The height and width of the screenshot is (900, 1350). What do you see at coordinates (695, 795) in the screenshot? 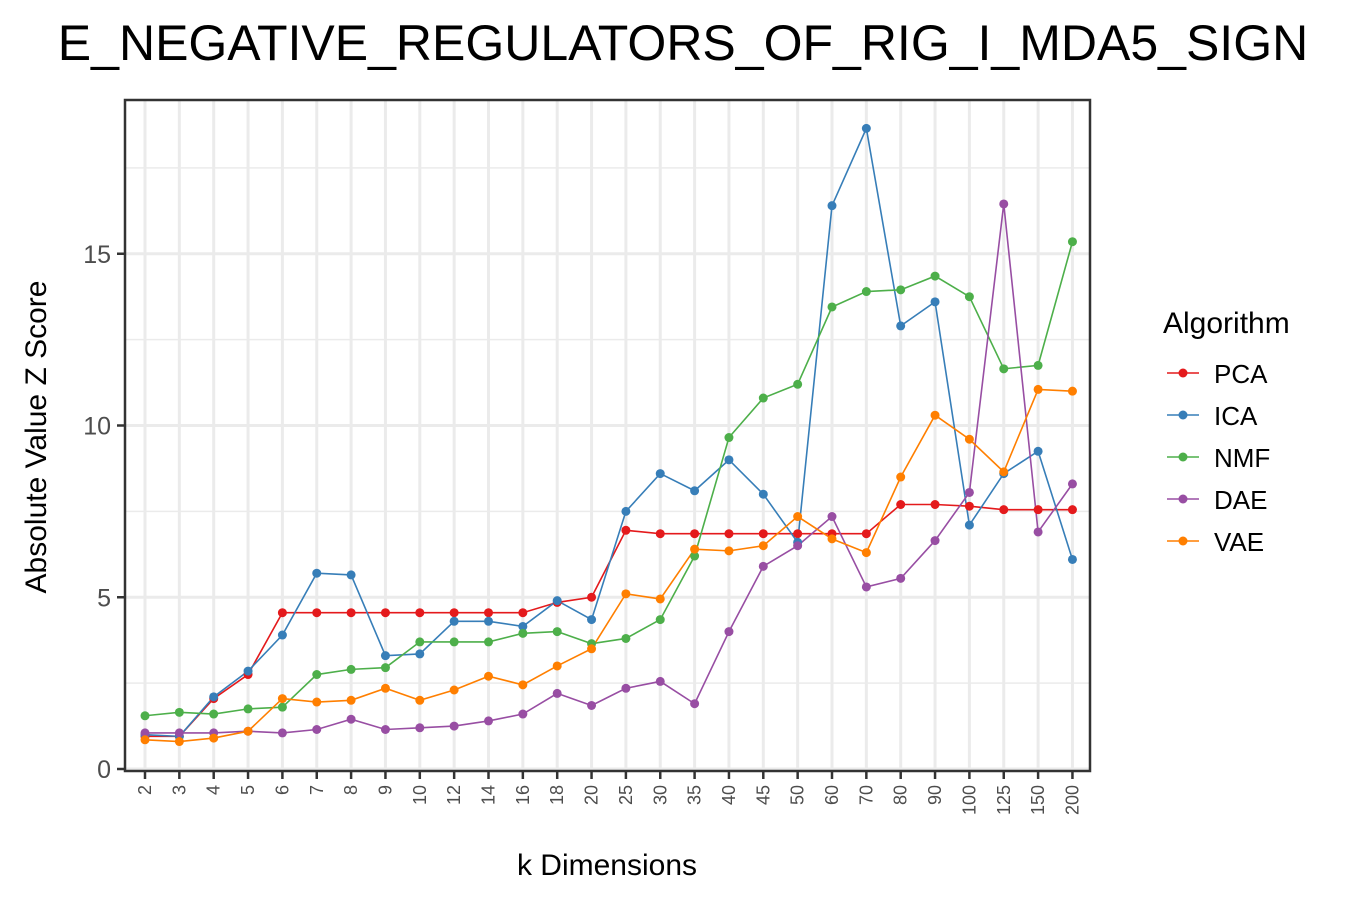
I see `x-tick-label: 35` at bounding box center [695, 795].